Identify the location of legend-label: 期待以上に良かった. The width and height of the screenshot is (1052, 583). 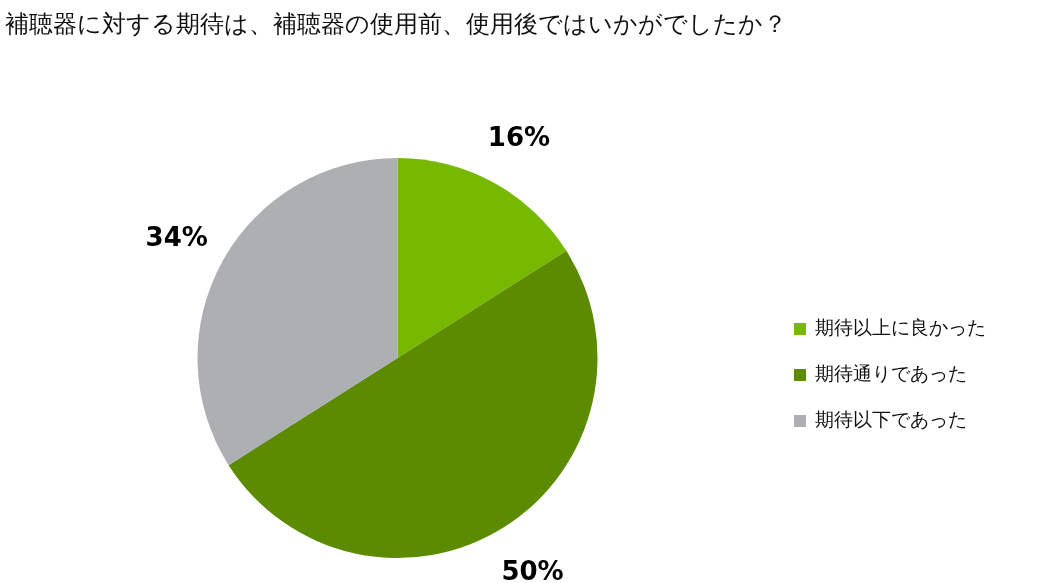
(900, 327).